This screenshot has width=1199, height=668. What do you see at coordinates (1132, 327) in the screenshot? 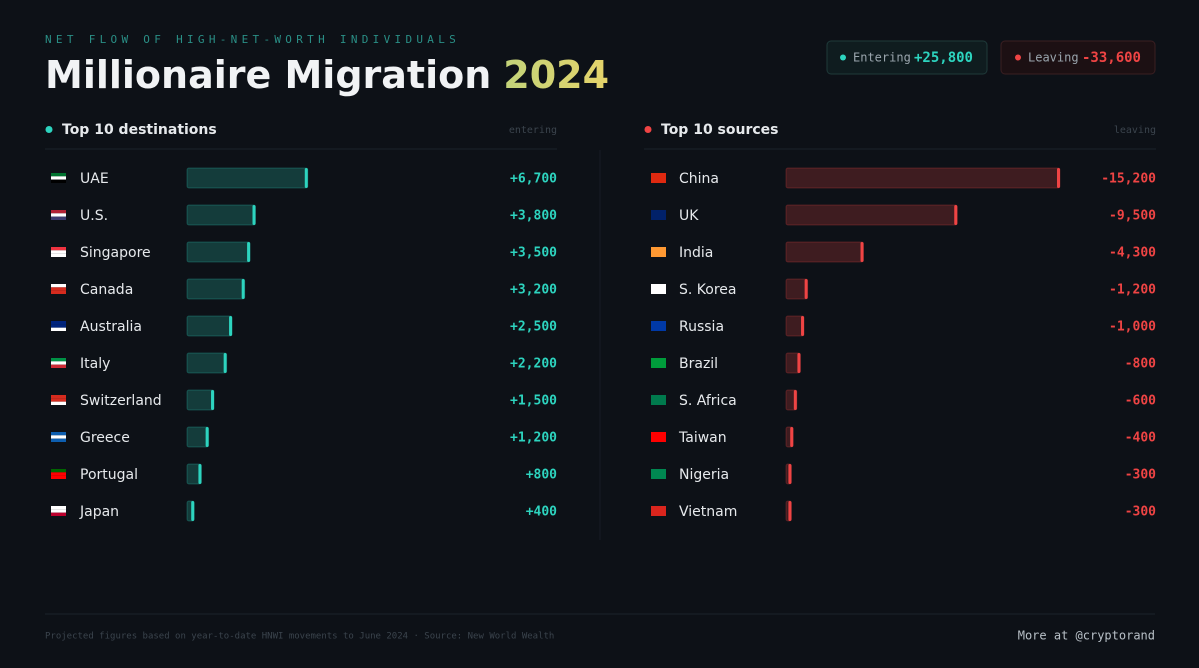
I see `value-label: -1,000` at bounding box center [1132, 327].